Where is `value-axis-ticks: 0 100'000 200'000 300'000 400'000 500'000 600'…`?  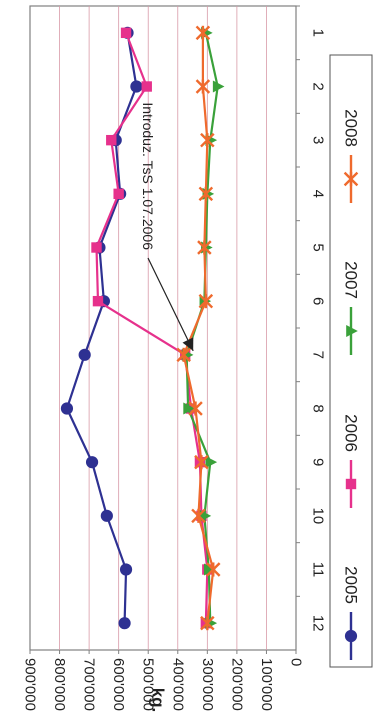 value-axis-ticks: 0 100'000 200'000 300'000 400'000 500'000 600'… is located at coordinates (163, 680).